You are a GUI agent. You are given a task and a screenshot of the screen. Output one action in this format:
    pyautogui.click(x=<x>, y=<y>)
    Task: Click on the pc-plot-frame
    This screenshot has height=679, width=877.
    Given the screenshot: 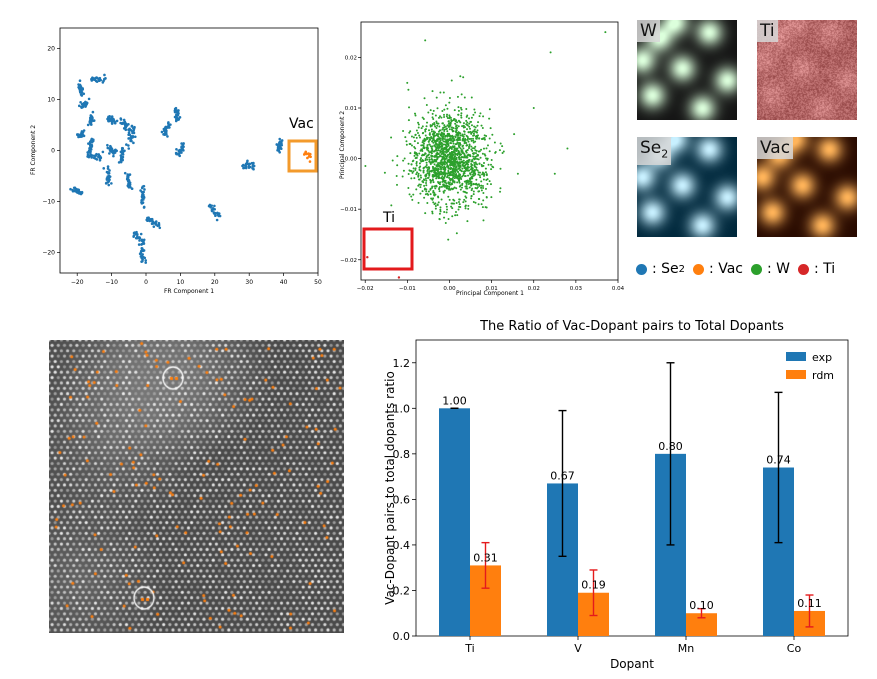 What is the action you would take?
    pyautogui.click(x=489, y=151)
    